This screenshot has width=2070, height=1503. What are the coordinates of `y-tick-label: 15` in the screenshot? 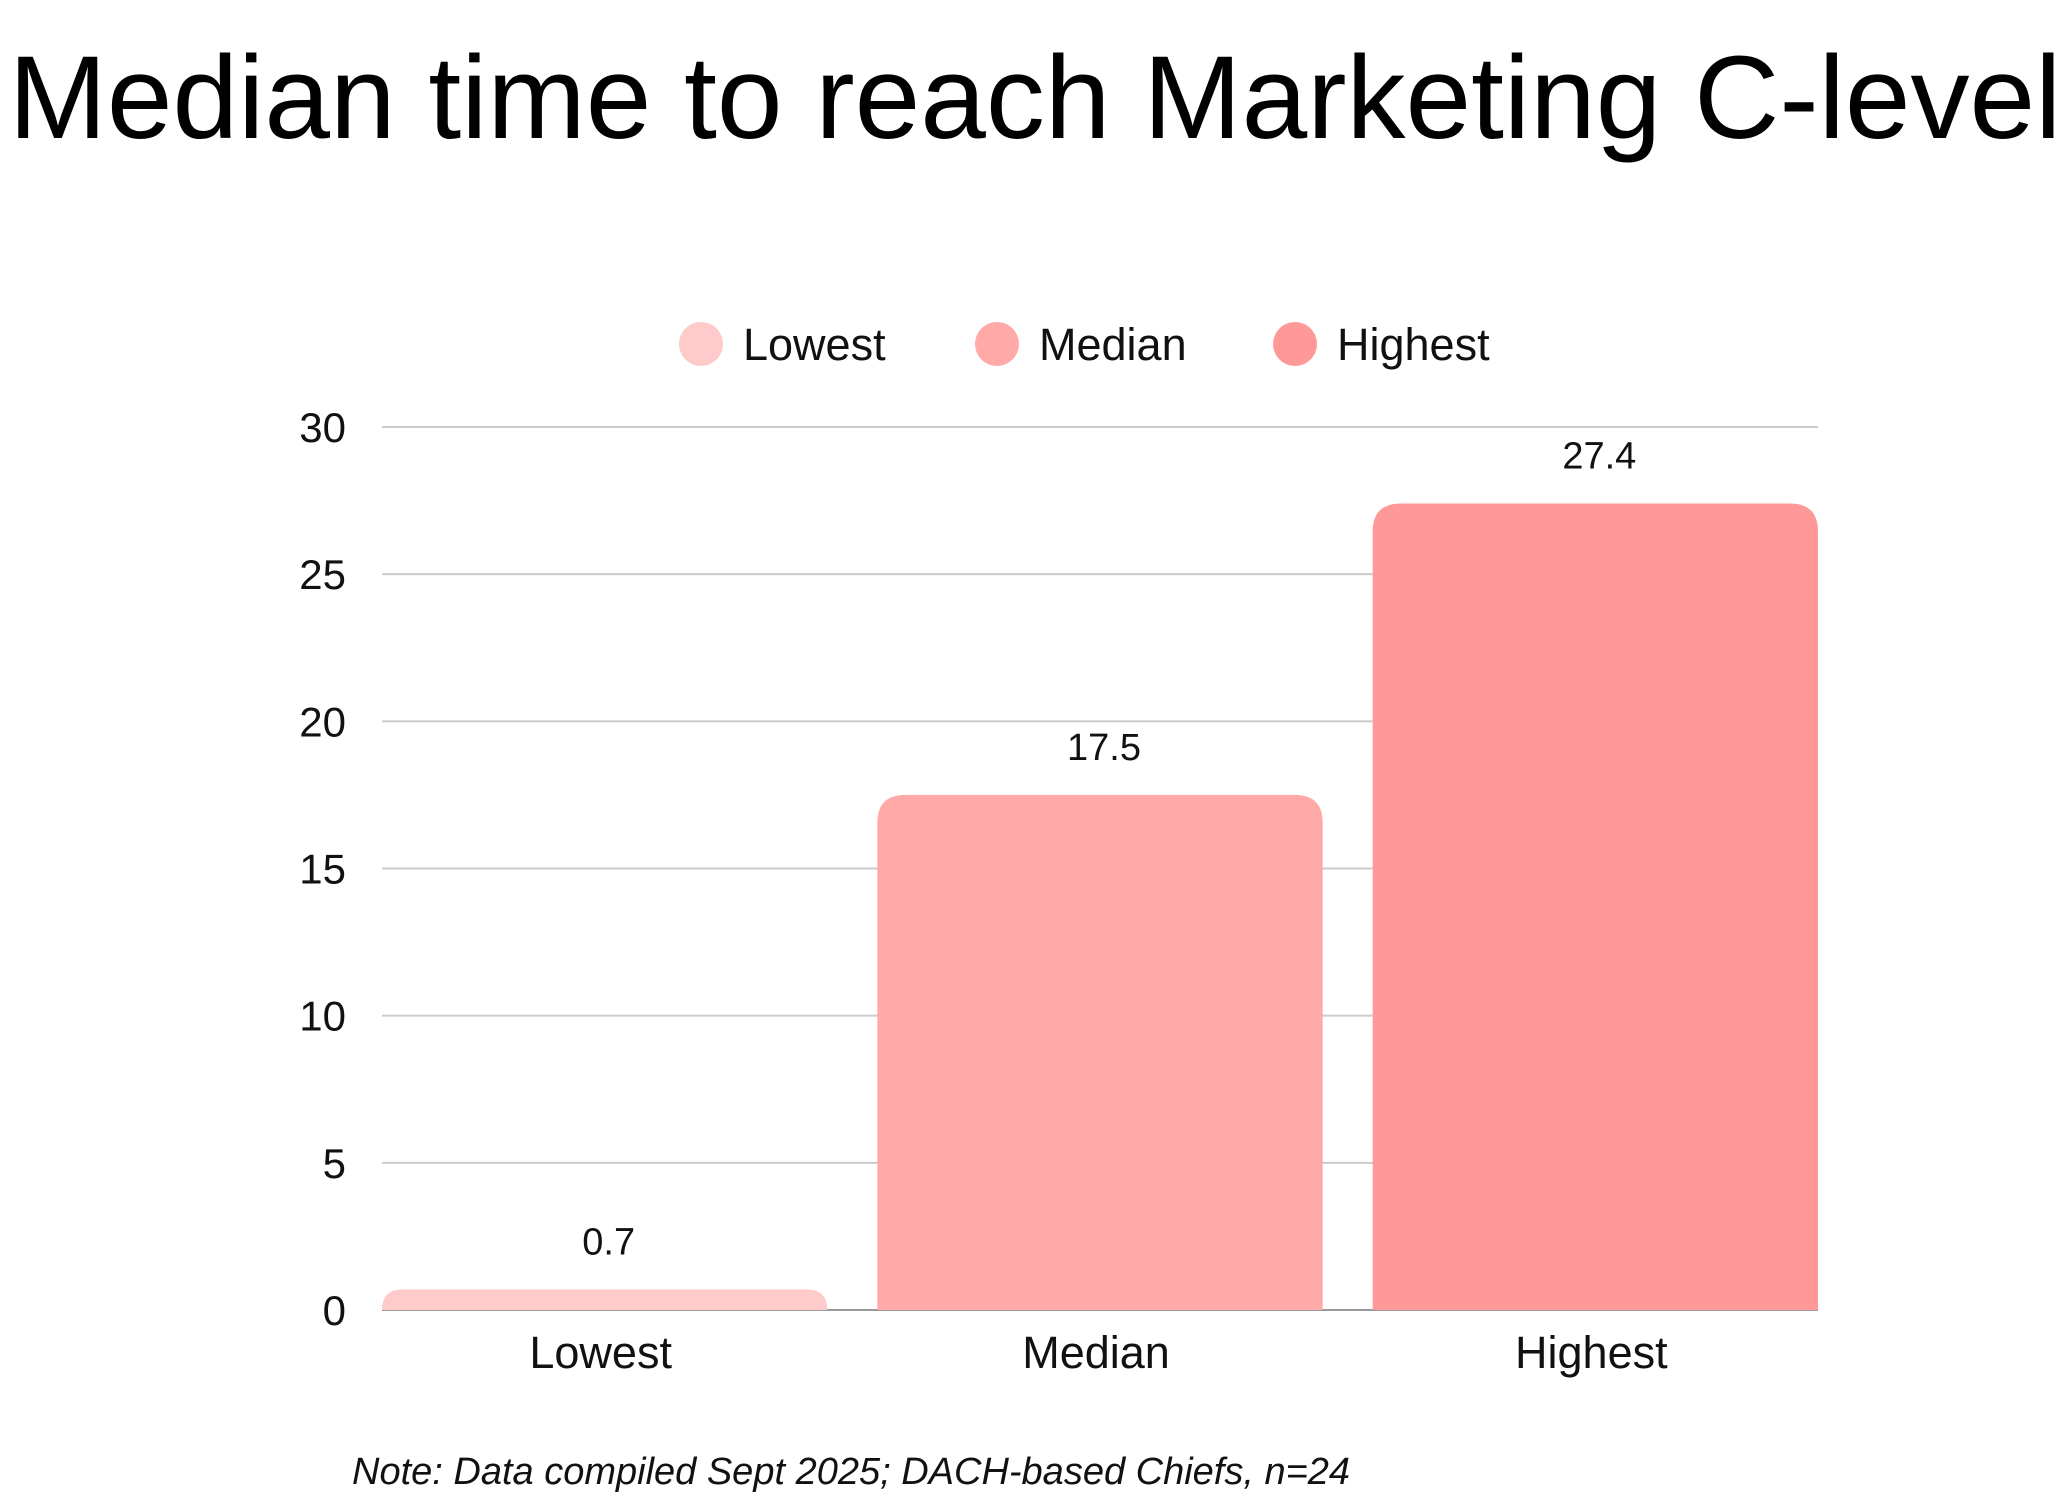 It's located at (322, 869).